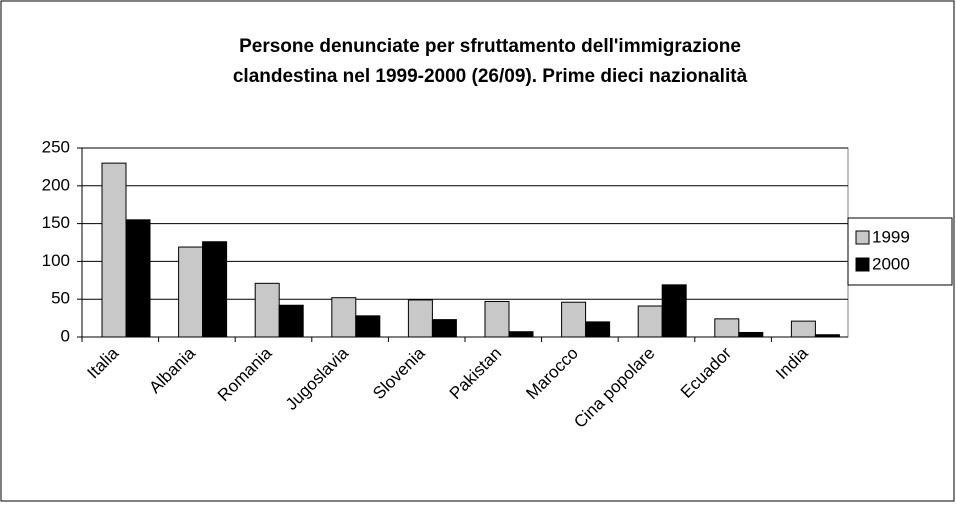 The width and height of the screenshot is (956, 508). I want to click on legend-label: 1999, so click(891, 236).